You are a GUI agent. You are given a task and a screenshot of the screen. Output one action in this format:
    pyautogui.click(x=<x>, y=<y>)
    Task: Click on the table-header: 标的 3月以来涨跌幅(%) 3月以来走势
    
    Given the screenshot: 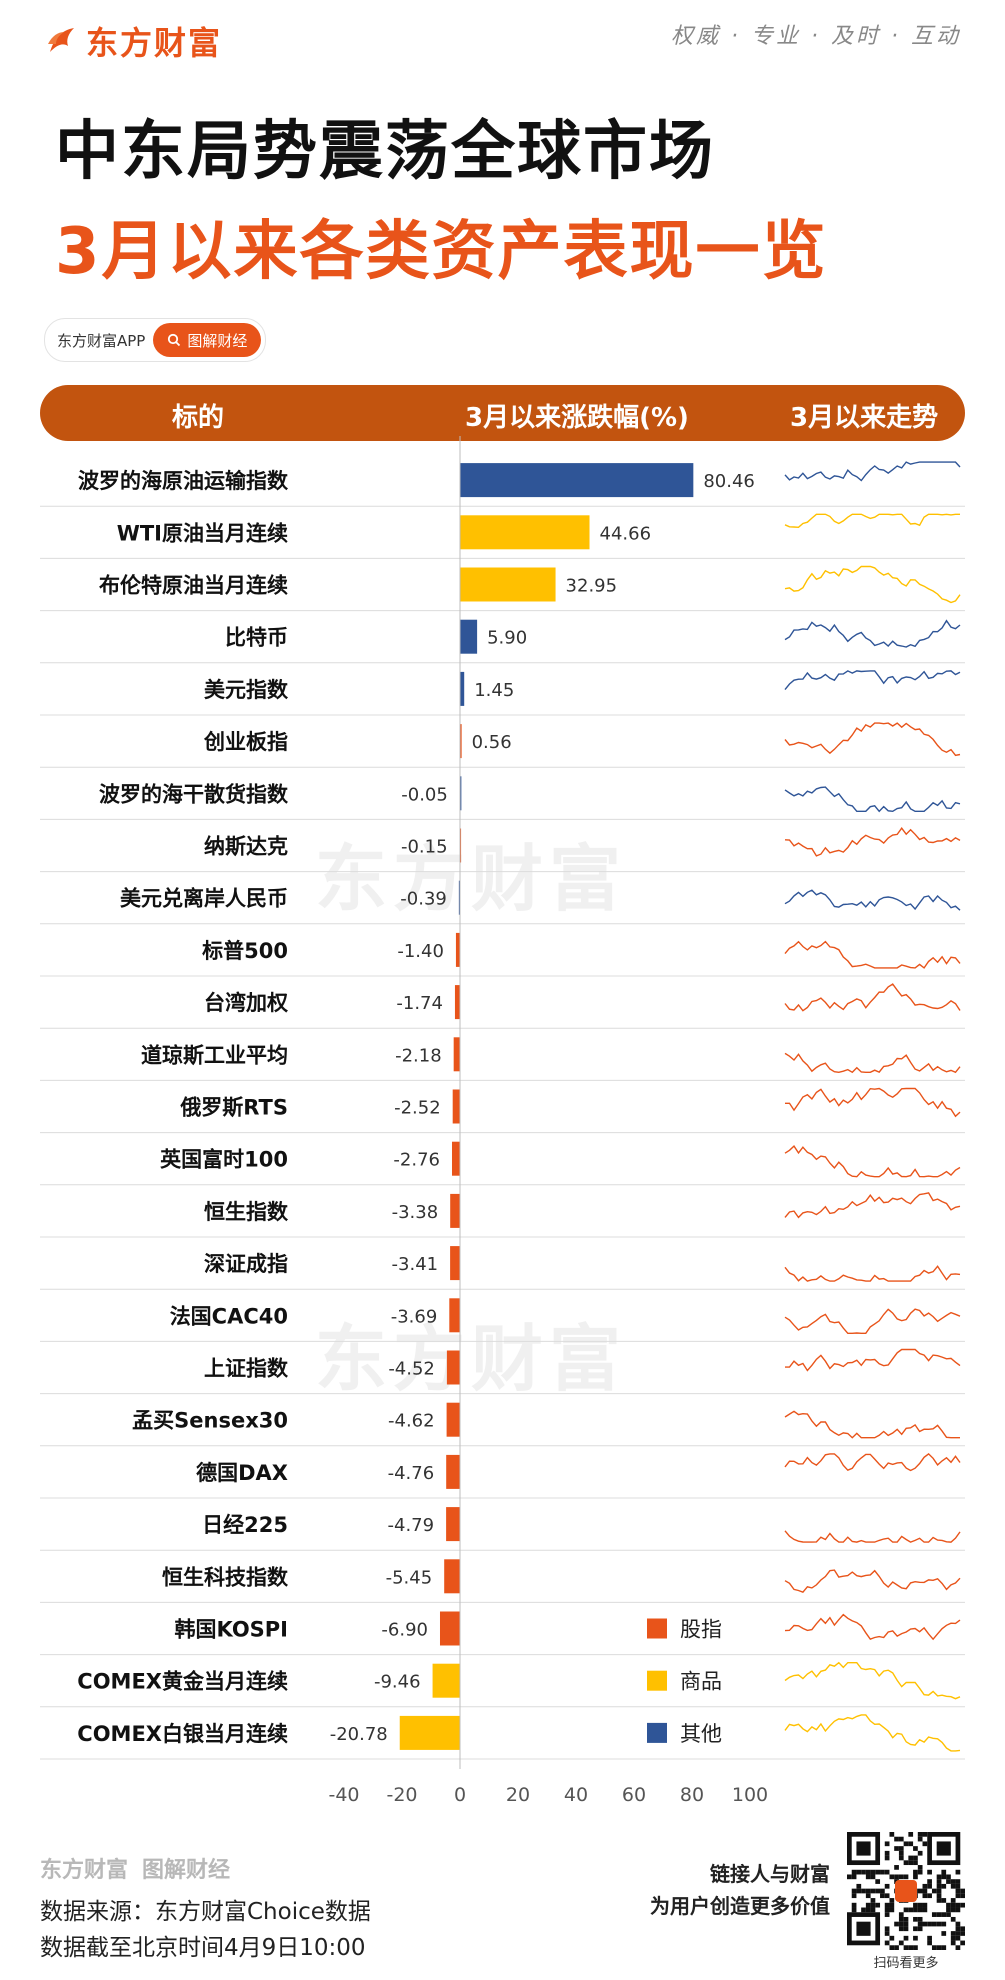 What is the action you would take?
    pyautogui.click(x=502, y=413)
    